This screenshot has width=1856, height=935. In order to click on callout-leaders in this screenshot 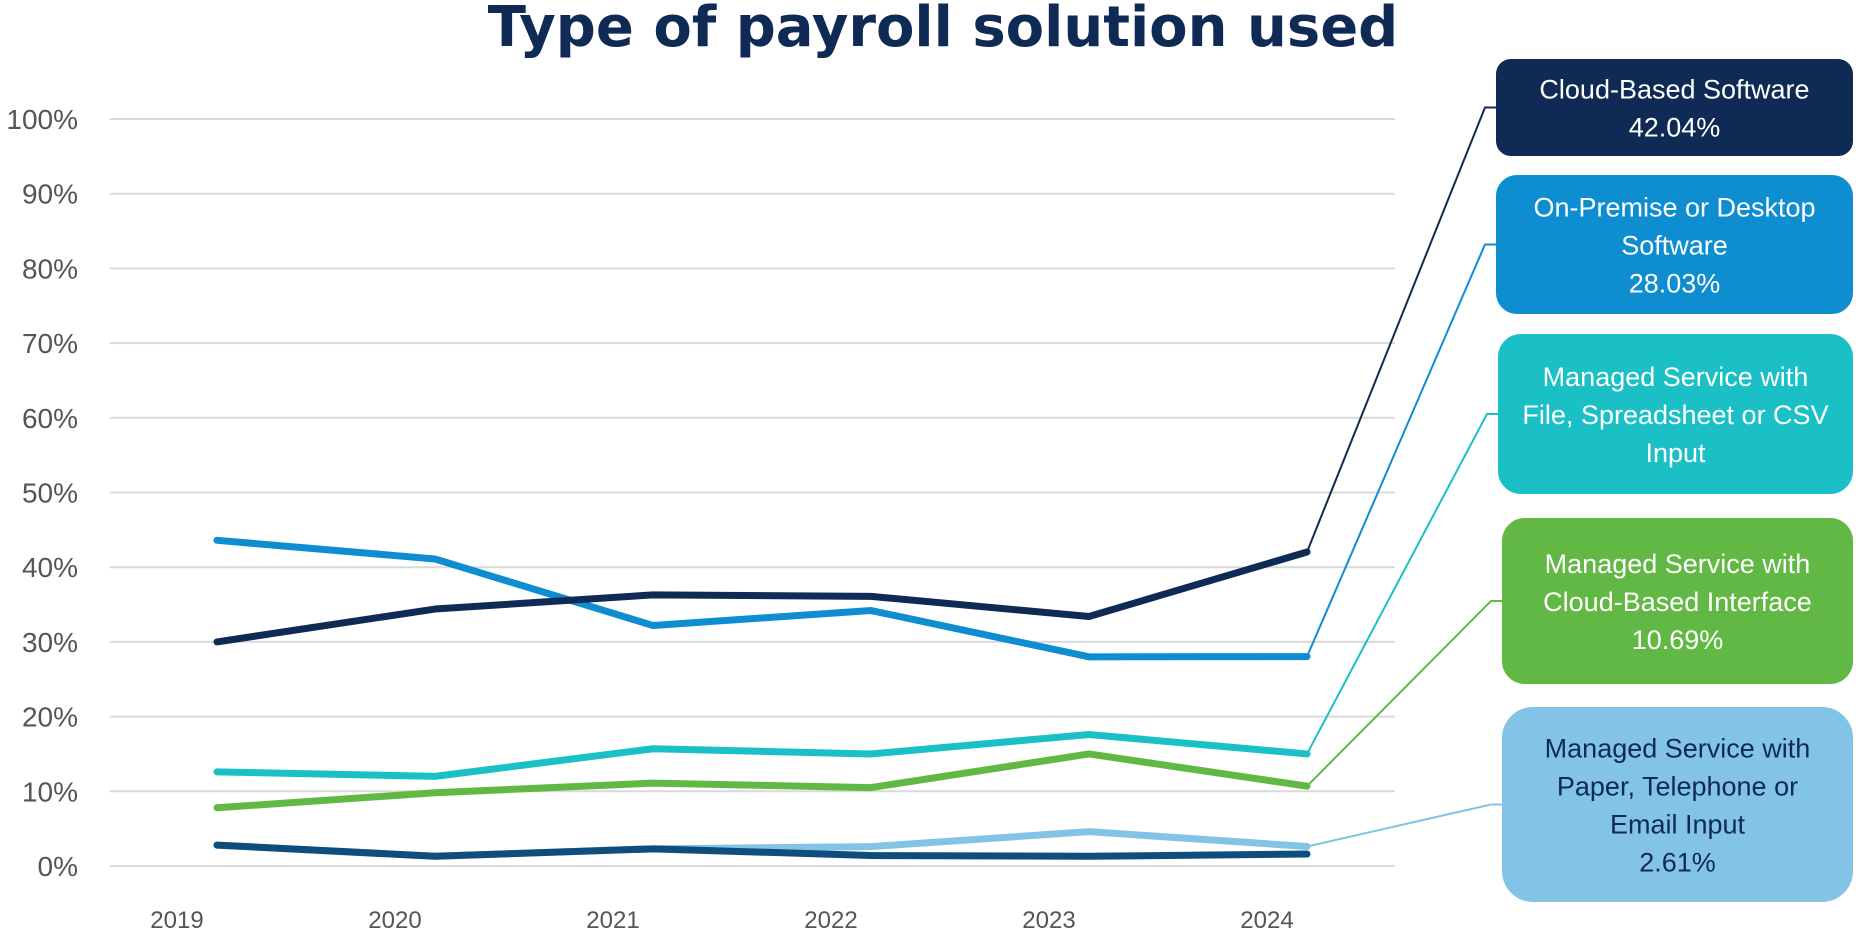, I will do `click(1404, 477)`.